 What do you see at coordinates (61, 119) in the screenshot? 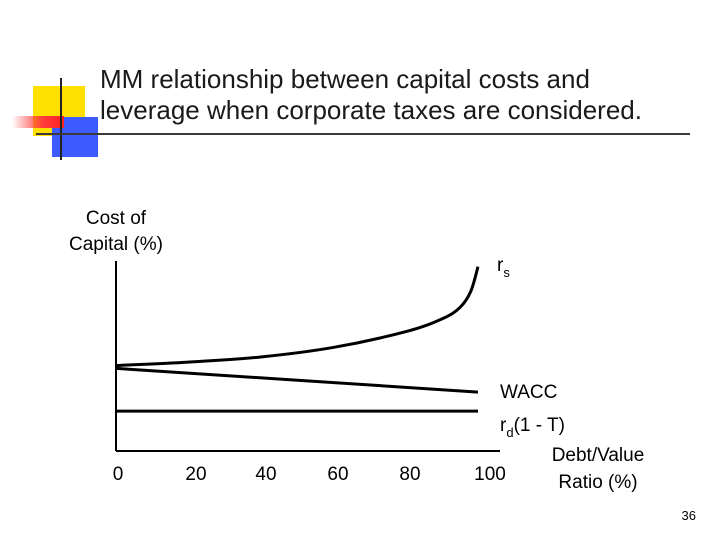
I see `decor-vertical-line` at bounding box center [61, 119].